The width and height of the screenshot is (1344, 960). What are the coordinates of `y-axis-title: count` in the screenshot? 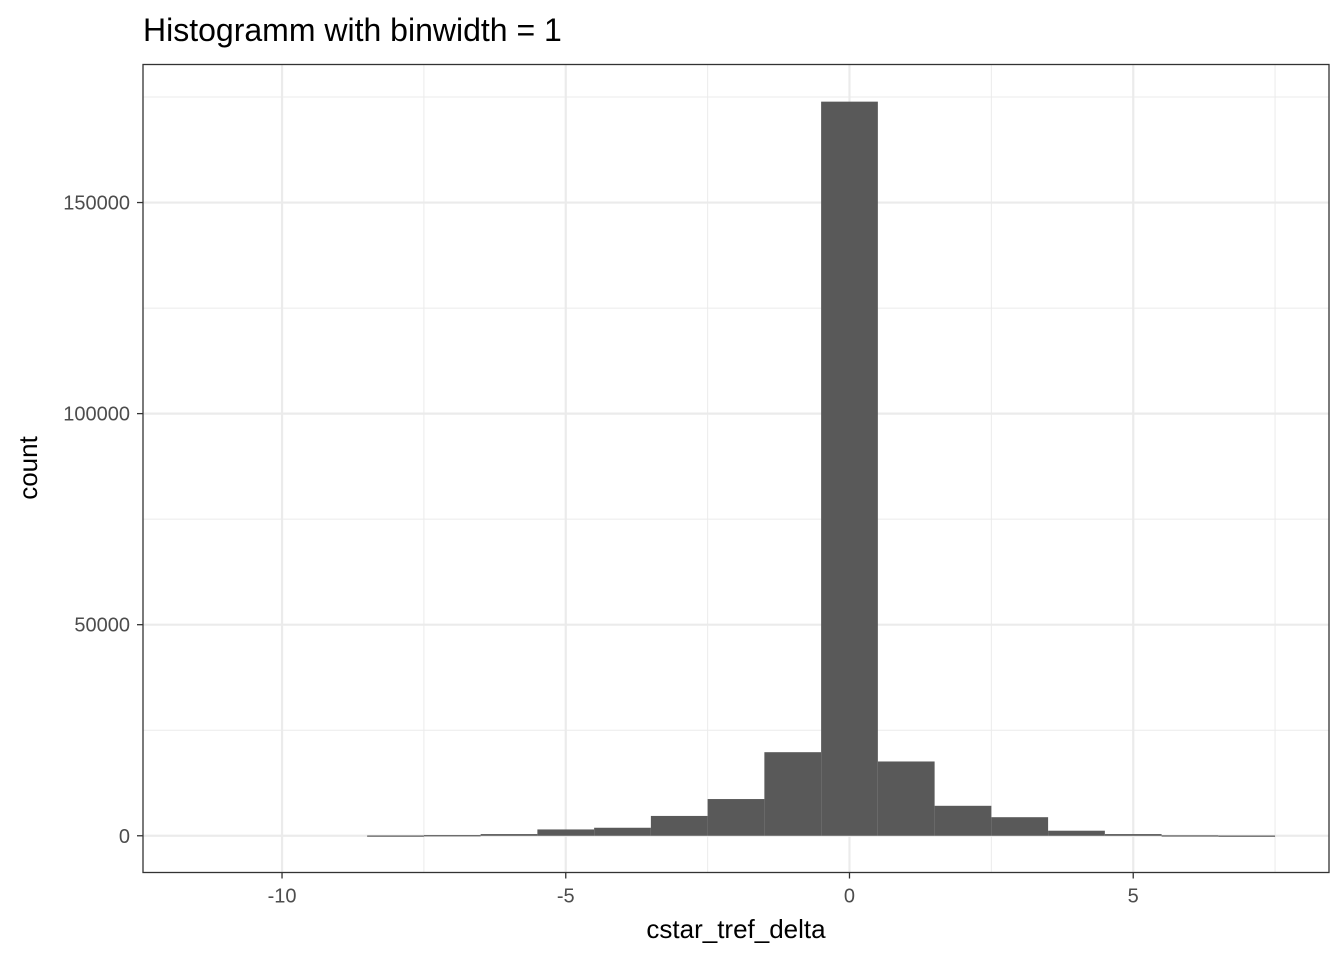 It's located at (28, 467).